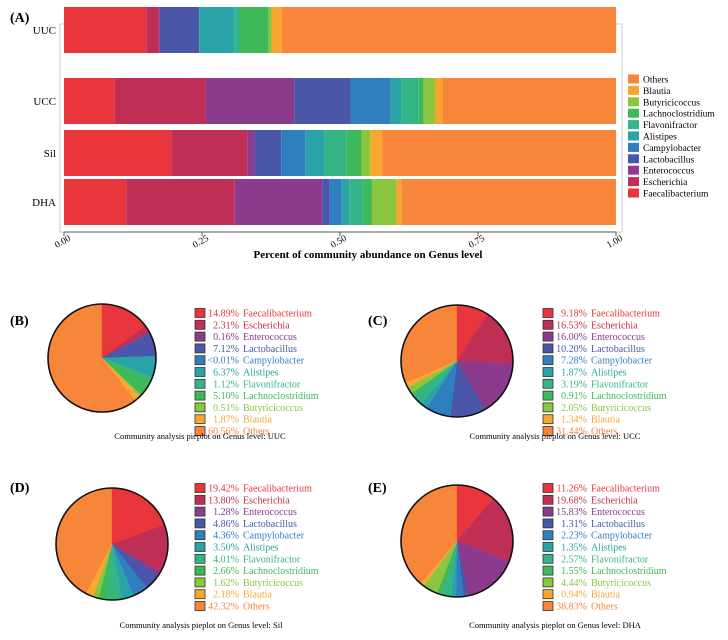 This screenshot has height=640, width=728. Describe the element at coordinates (574, 583) in the screenshot. I see `pie-legend-percent-butyricicoccus: 4.44%` at that location.